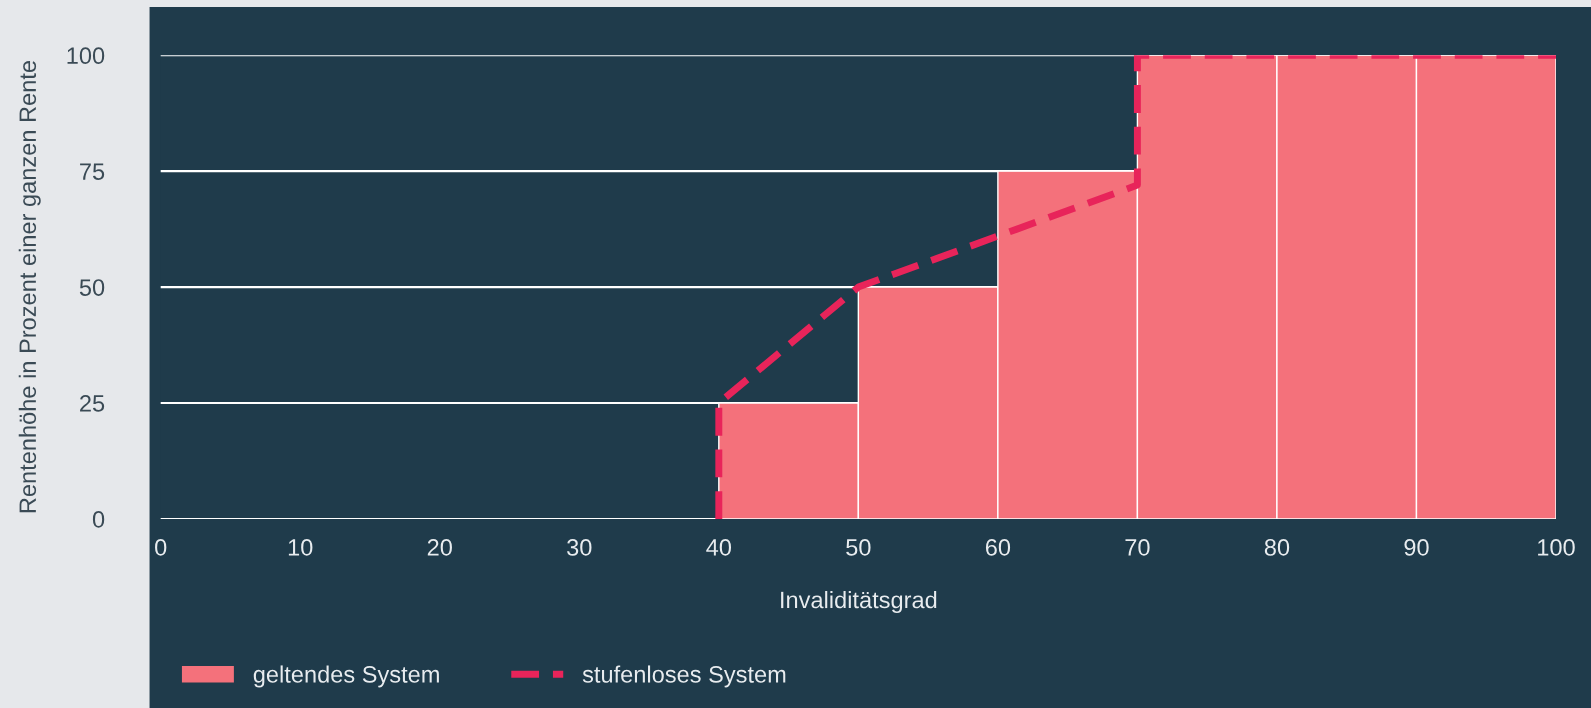 This screenshot has height=708, width=1591. I want to click on x-tick-label: 100, so click(1556, 547).